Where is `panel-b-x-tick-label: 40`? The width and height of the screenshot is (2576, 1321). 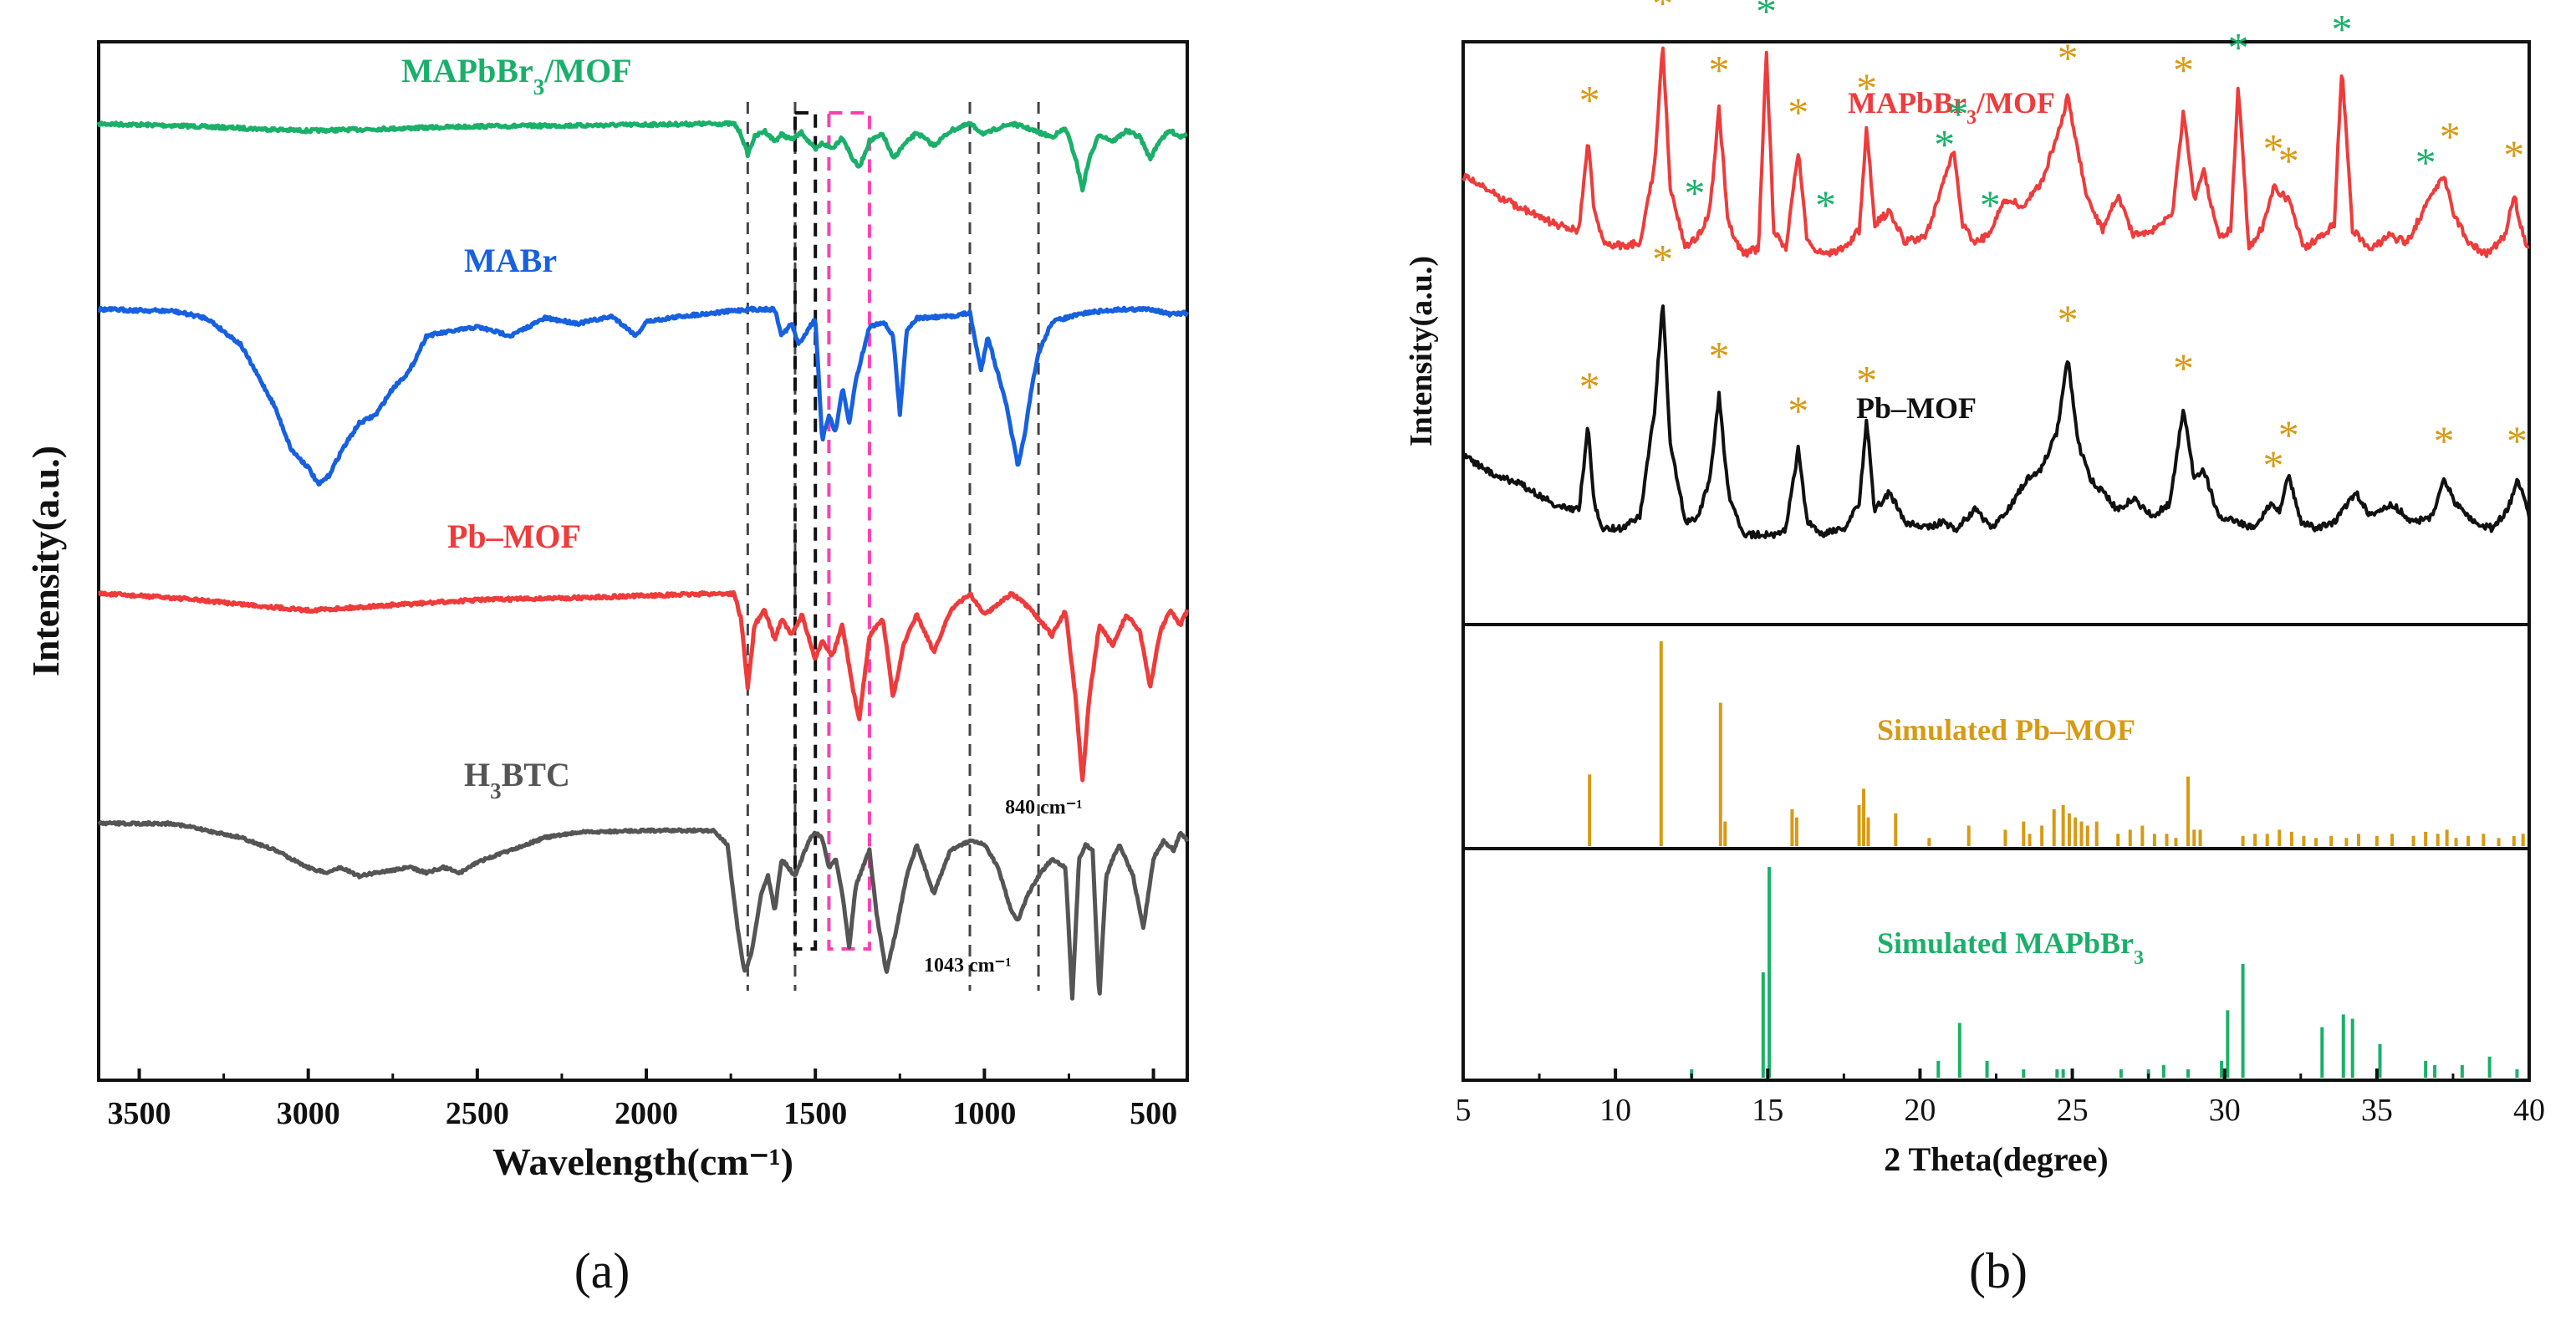 panel-b-x-tick-label: 40 is located at coordinates (2529, 1110).